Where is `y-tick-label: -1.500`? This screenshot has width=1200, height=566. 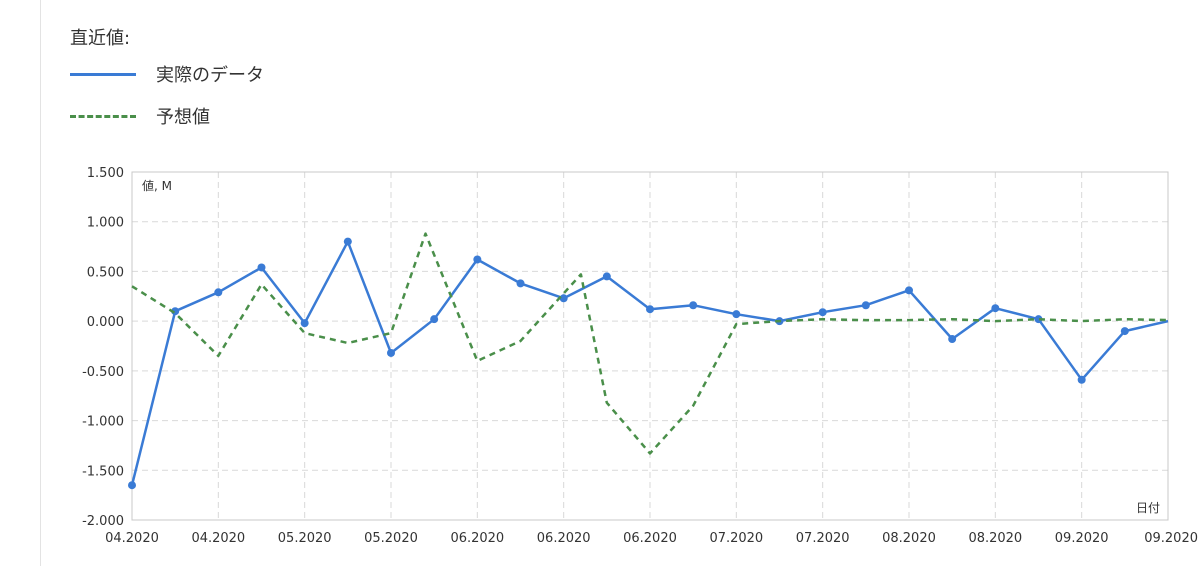
y-tick-label: -1.500 is located at coordinates (103, 471).